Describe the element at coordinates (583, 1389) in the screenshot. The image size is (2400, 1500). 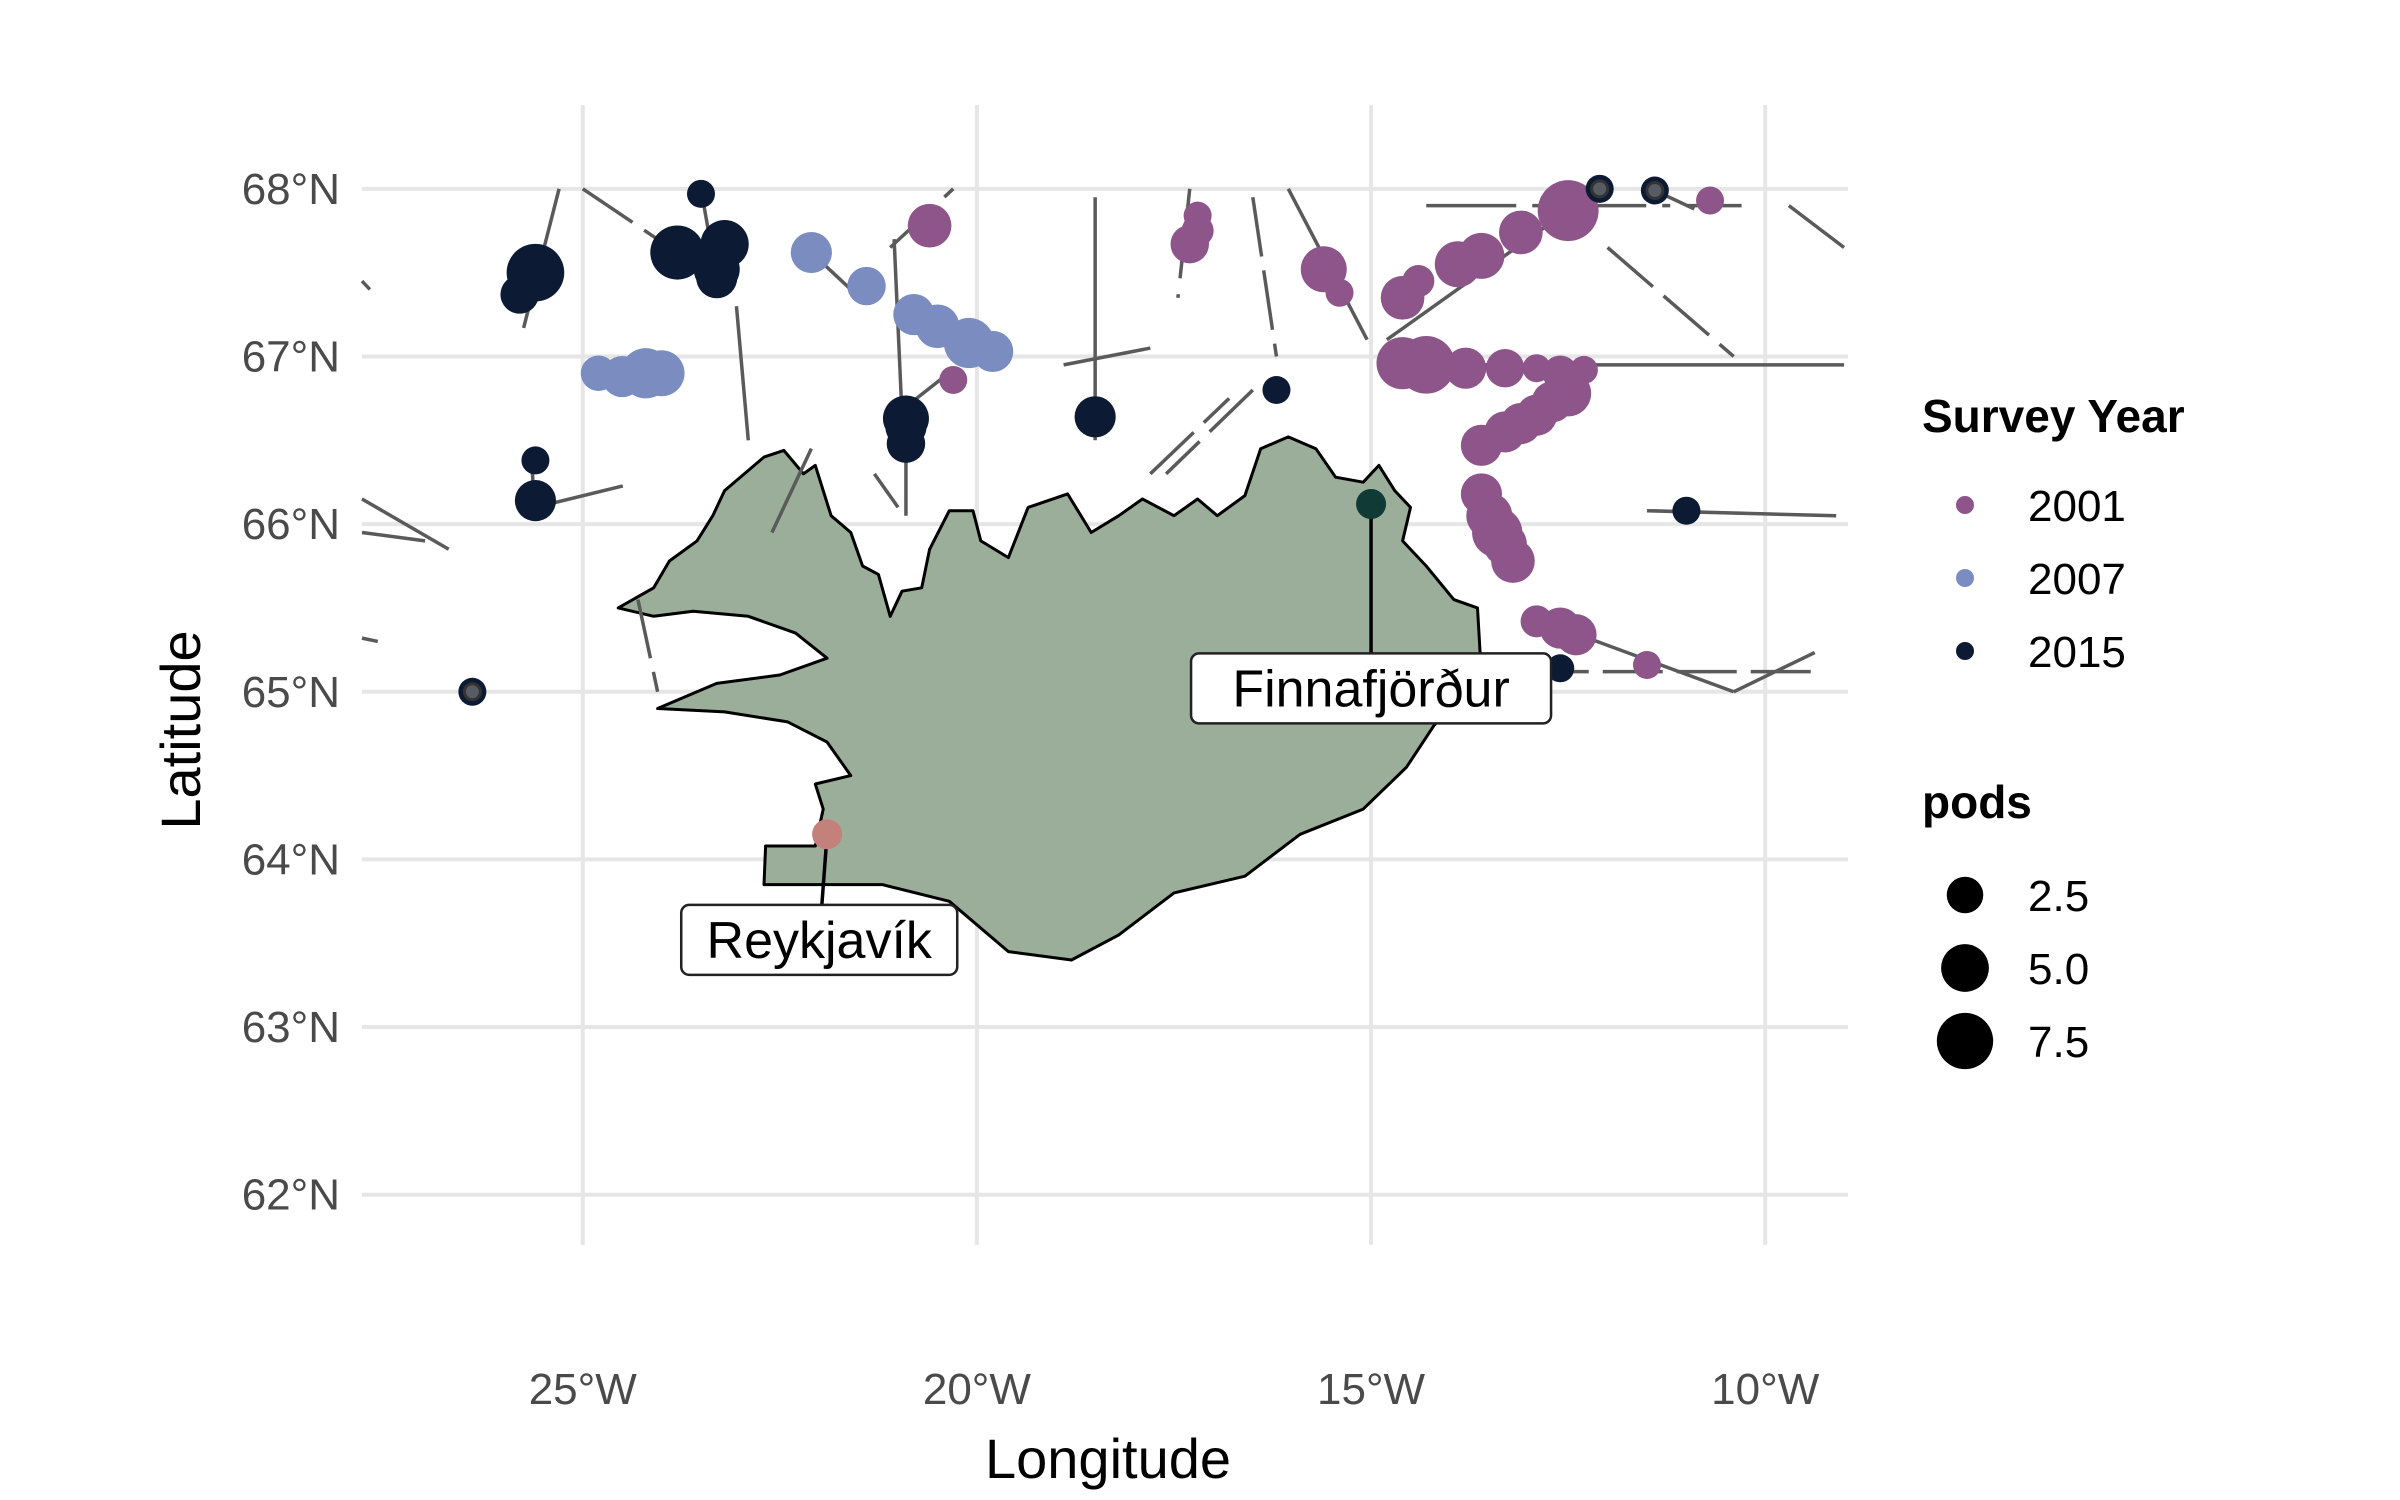
I see `x-tick-label: 25°W` at that location.